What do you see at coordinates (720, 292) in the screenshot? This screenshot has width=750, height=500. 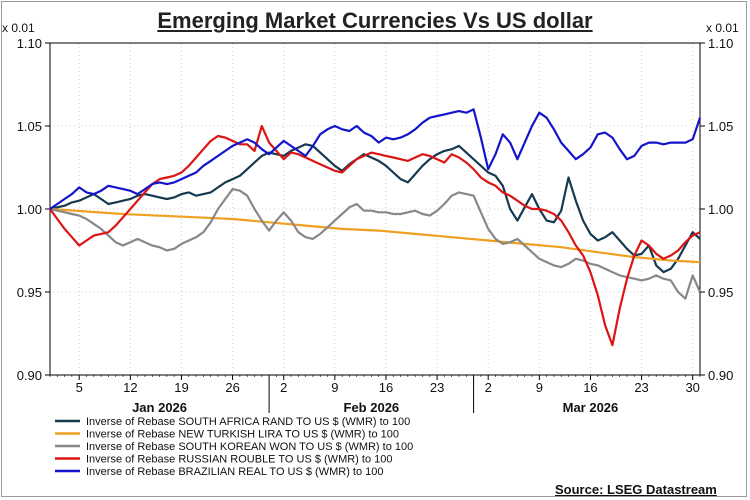 I see `y-tick-label-right: 0.95` at bounding box center [720, 292].